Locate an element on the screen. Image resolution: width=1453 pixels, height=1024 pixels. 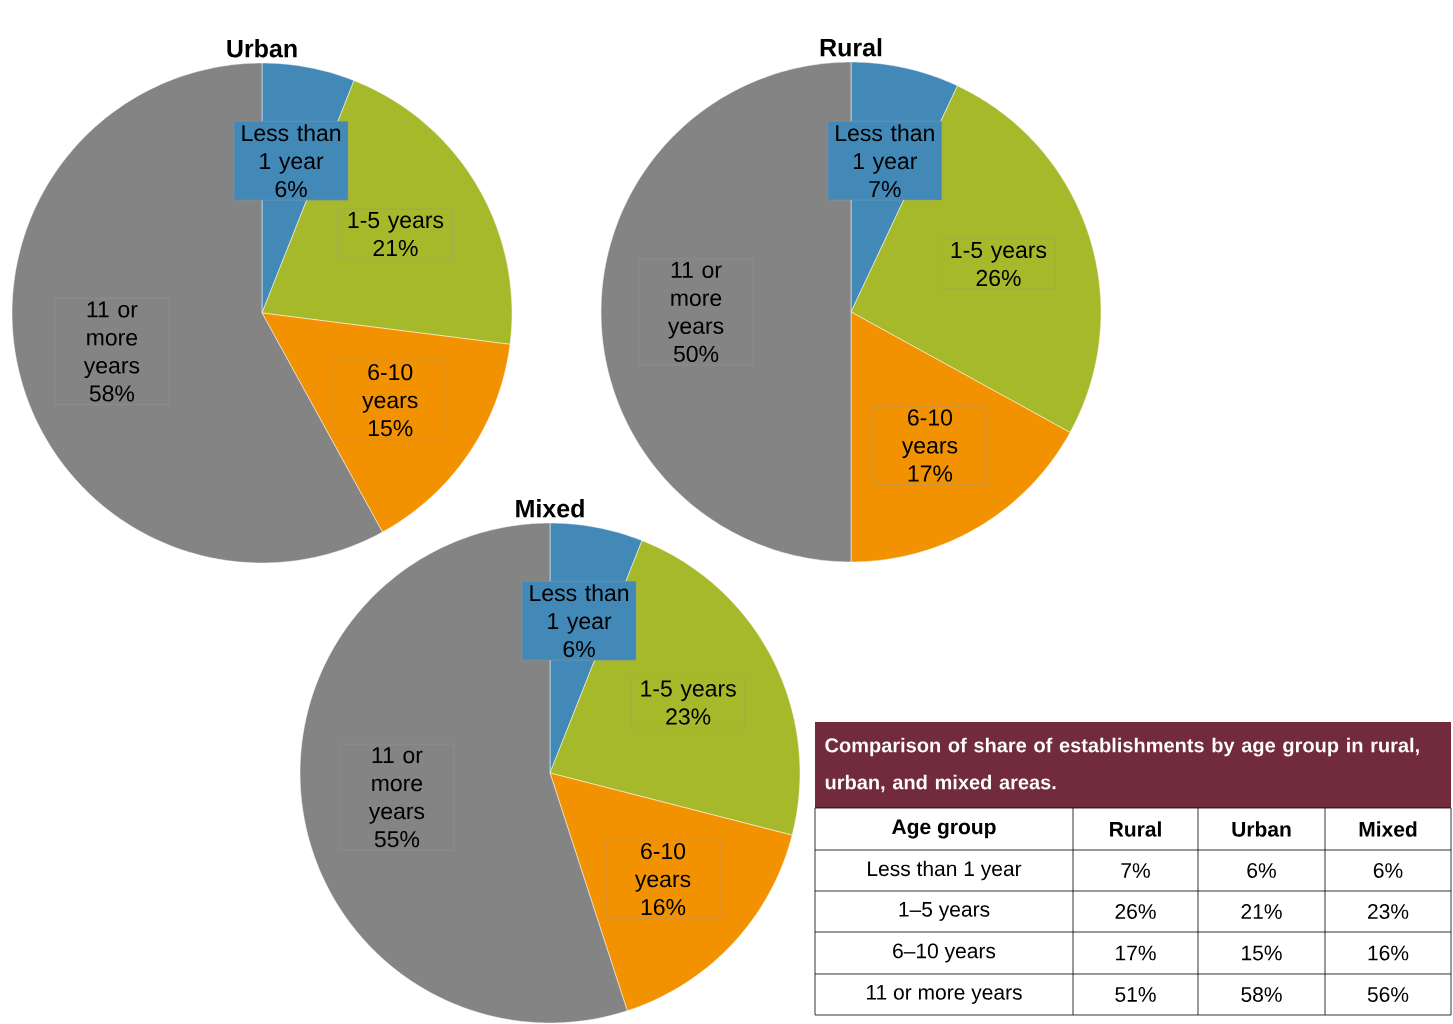
text: 26% is located at coordinates (1135, 911).